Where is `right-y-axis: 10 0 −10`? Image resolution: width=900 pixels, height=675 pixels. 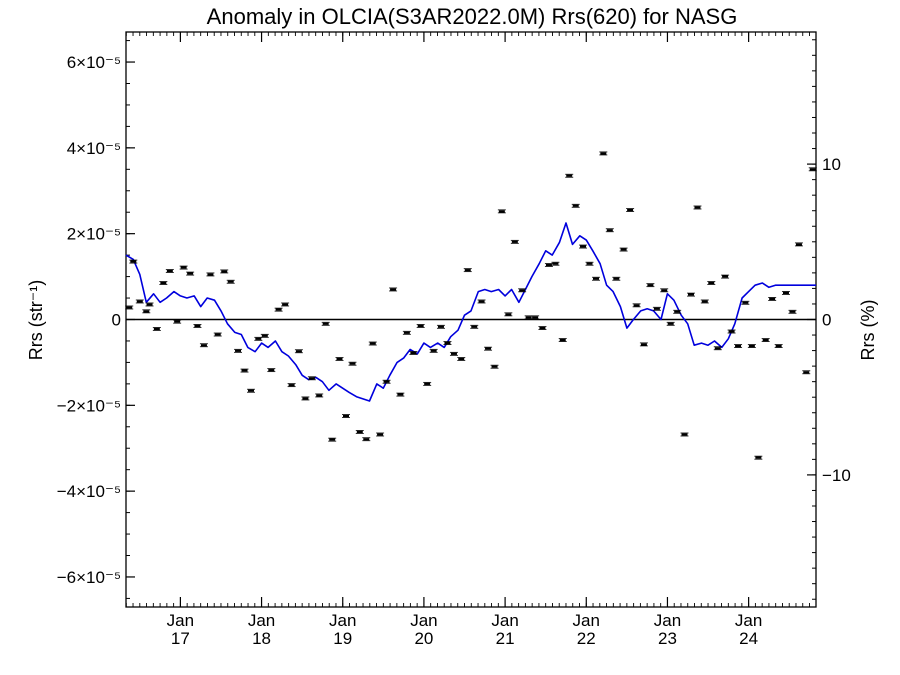 right-y-axis: 10 0 −10 is located at coordinates (829, 319).